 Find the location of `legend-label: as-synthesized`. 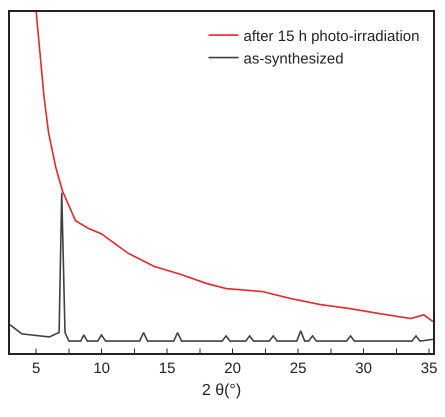

legend-label: as-synthesized is located at coordinates (294, 59).